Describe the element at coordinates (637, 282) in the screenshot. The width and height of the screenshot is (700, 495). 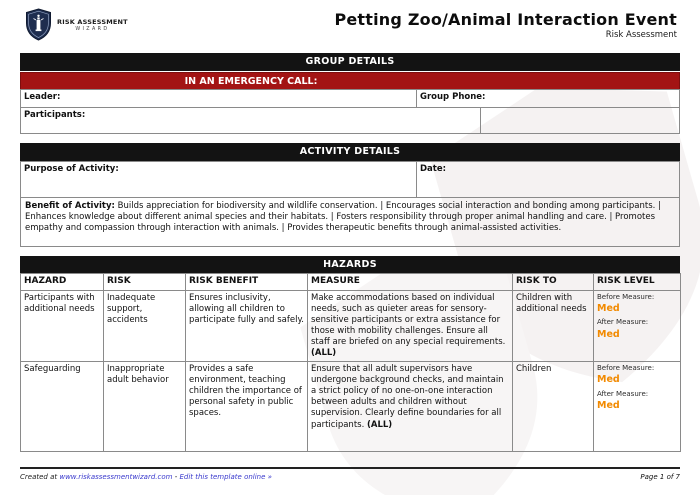
I see `col-risk-level: RISK LEVEL` at that location.